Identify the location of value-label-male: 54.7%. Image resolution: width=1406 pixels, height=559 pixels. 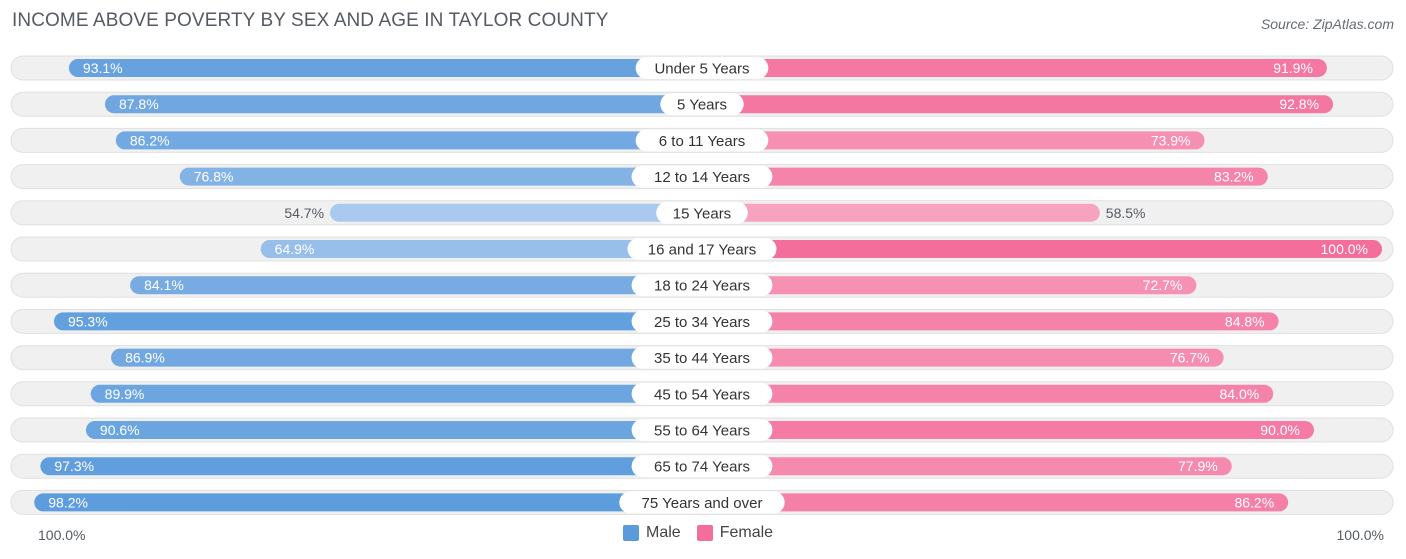
(304, 213).